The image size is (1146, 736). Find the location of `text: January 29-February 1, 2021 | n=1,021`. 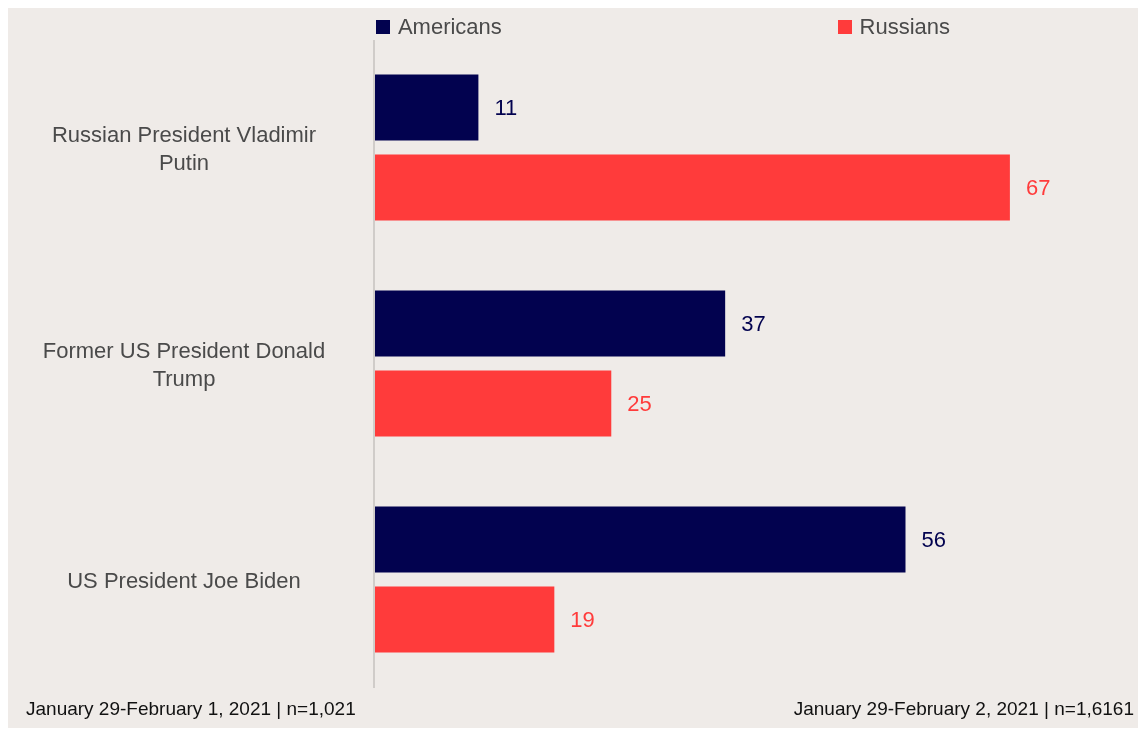

text: January 29-February 1, 2021 | n=1,021 is located at coordinates (191, 709).